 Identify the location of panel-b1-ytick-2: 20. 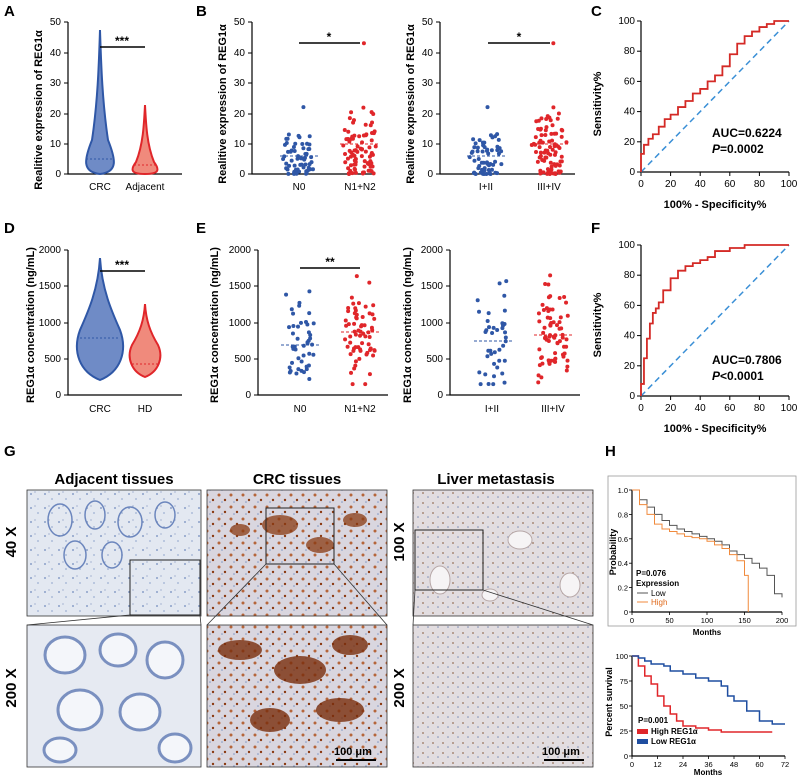
(240, 114).